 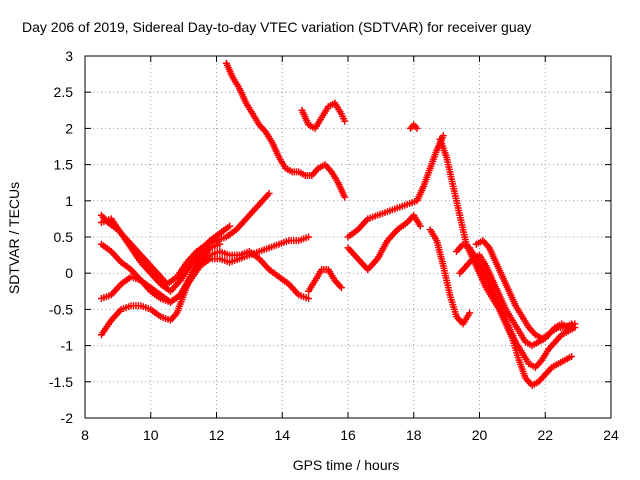 What do you see at coordinates (64, 165) in the screenshot?
I see `y-tick-label: 1.5` at bounding box center [64, 165].